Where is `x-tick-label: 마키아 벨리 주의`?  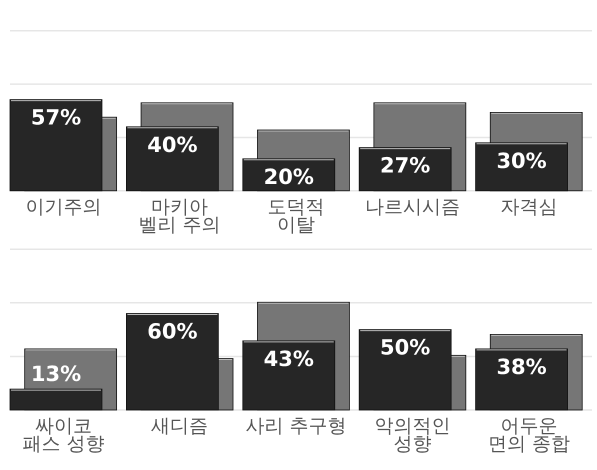 x-tick-label: 마키아 벨리 주의 is located at coordinates (179, 216).